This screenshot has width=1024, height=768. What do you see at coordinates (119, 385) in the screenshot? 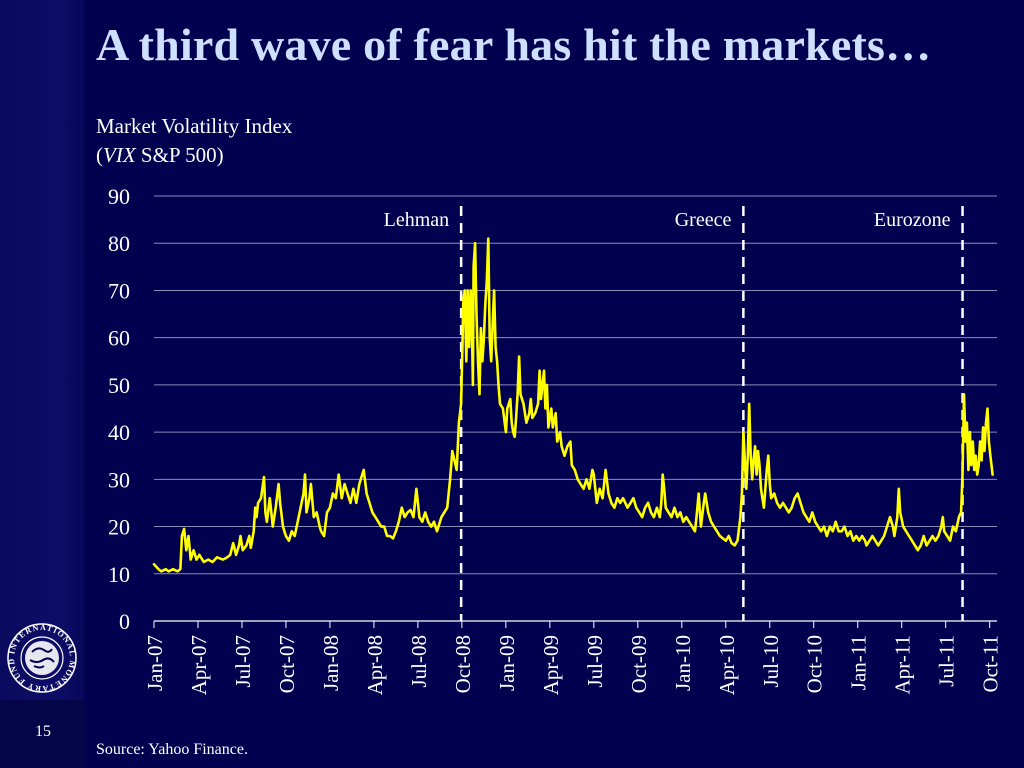
I see `y-tick-label: 50` at bounding box center [119, 385].